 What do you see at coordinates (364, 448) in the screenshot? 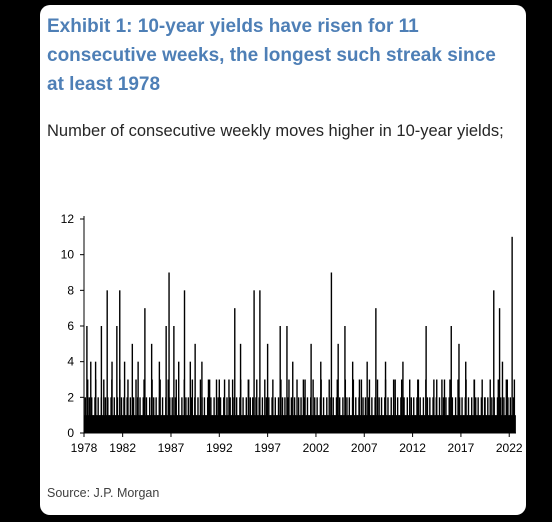
I see `x-tick-label: 2007` at bounding box center [364, 448].